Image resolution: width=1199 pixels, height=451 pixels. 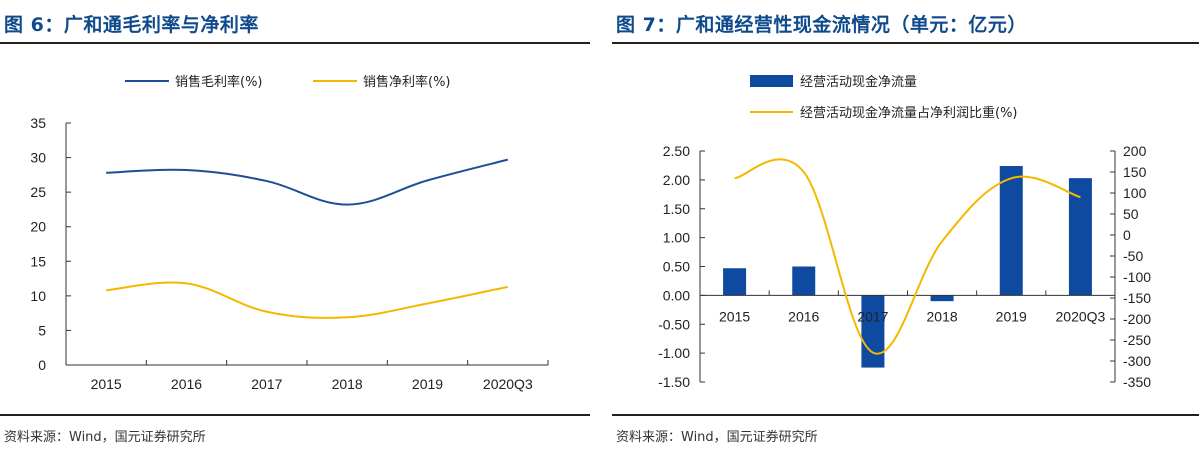 What do you see at coordinates (38, 227) in the screenshot?
I see `y-tick-label: 20` at bounding box center [38, 227].